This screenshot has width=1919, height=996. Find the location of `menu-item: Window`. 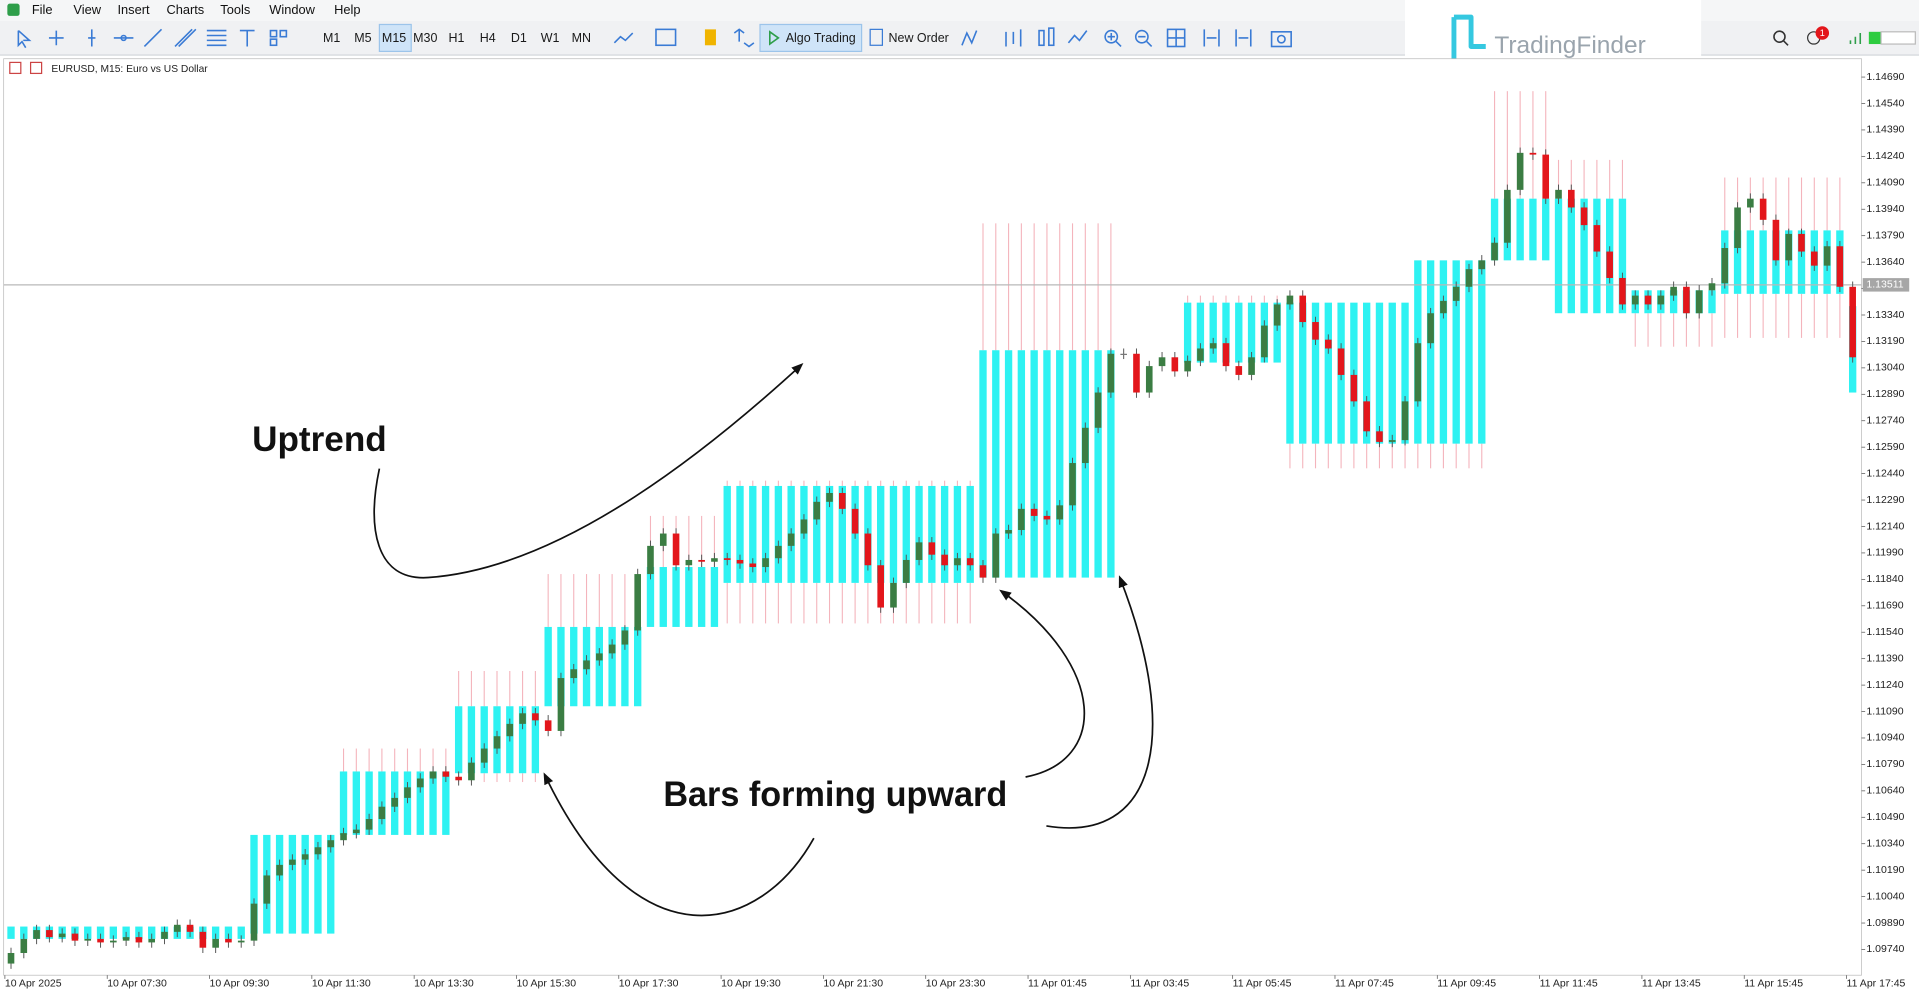

menu-item: Window is located at coordinates (292, 9).